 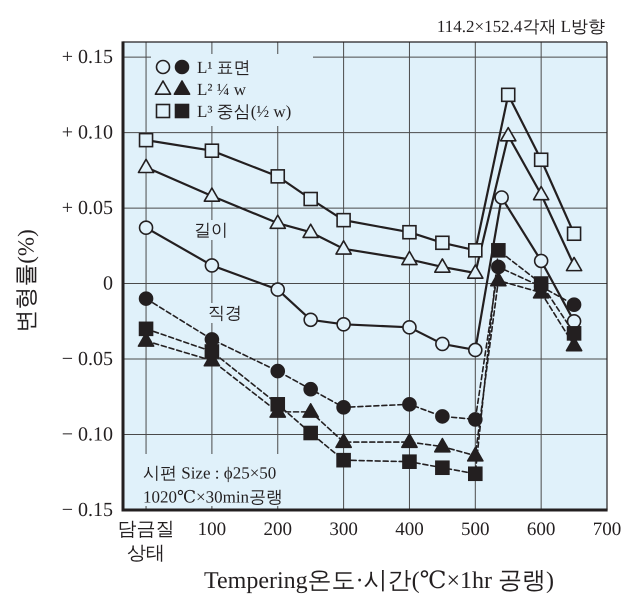 I want to click on y-tick-label: − 0.10, so click(x=87, y=435).